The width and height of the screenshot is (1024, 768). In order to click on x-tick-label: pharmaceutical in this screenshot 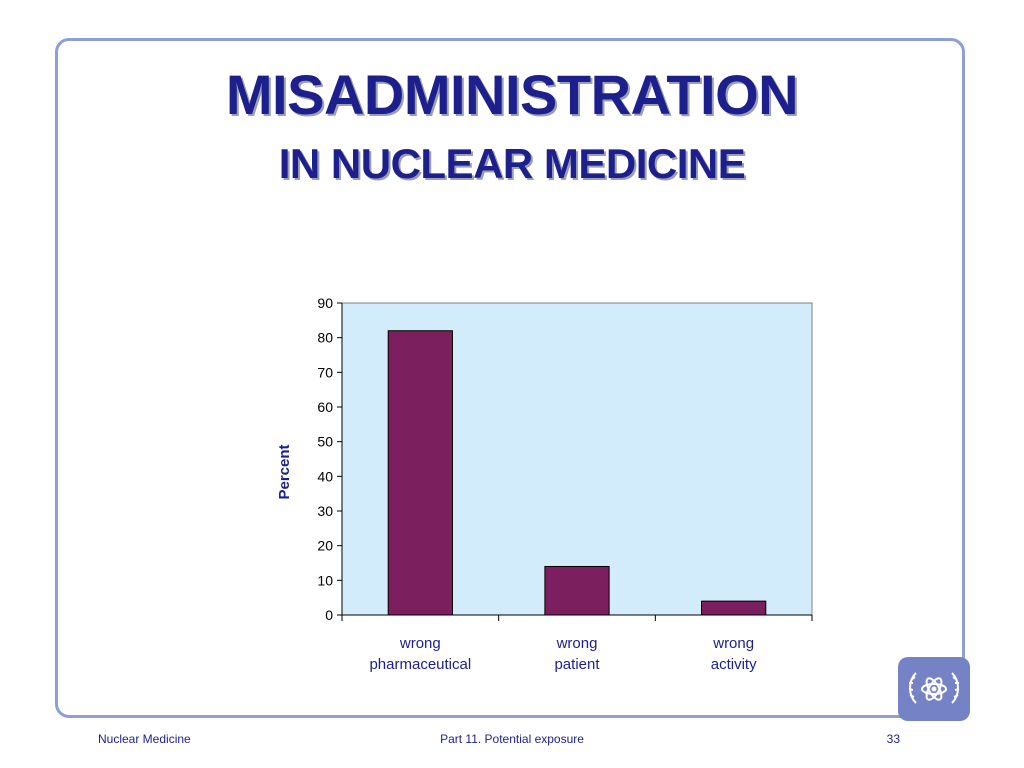, I will do `click(420, 664)`.